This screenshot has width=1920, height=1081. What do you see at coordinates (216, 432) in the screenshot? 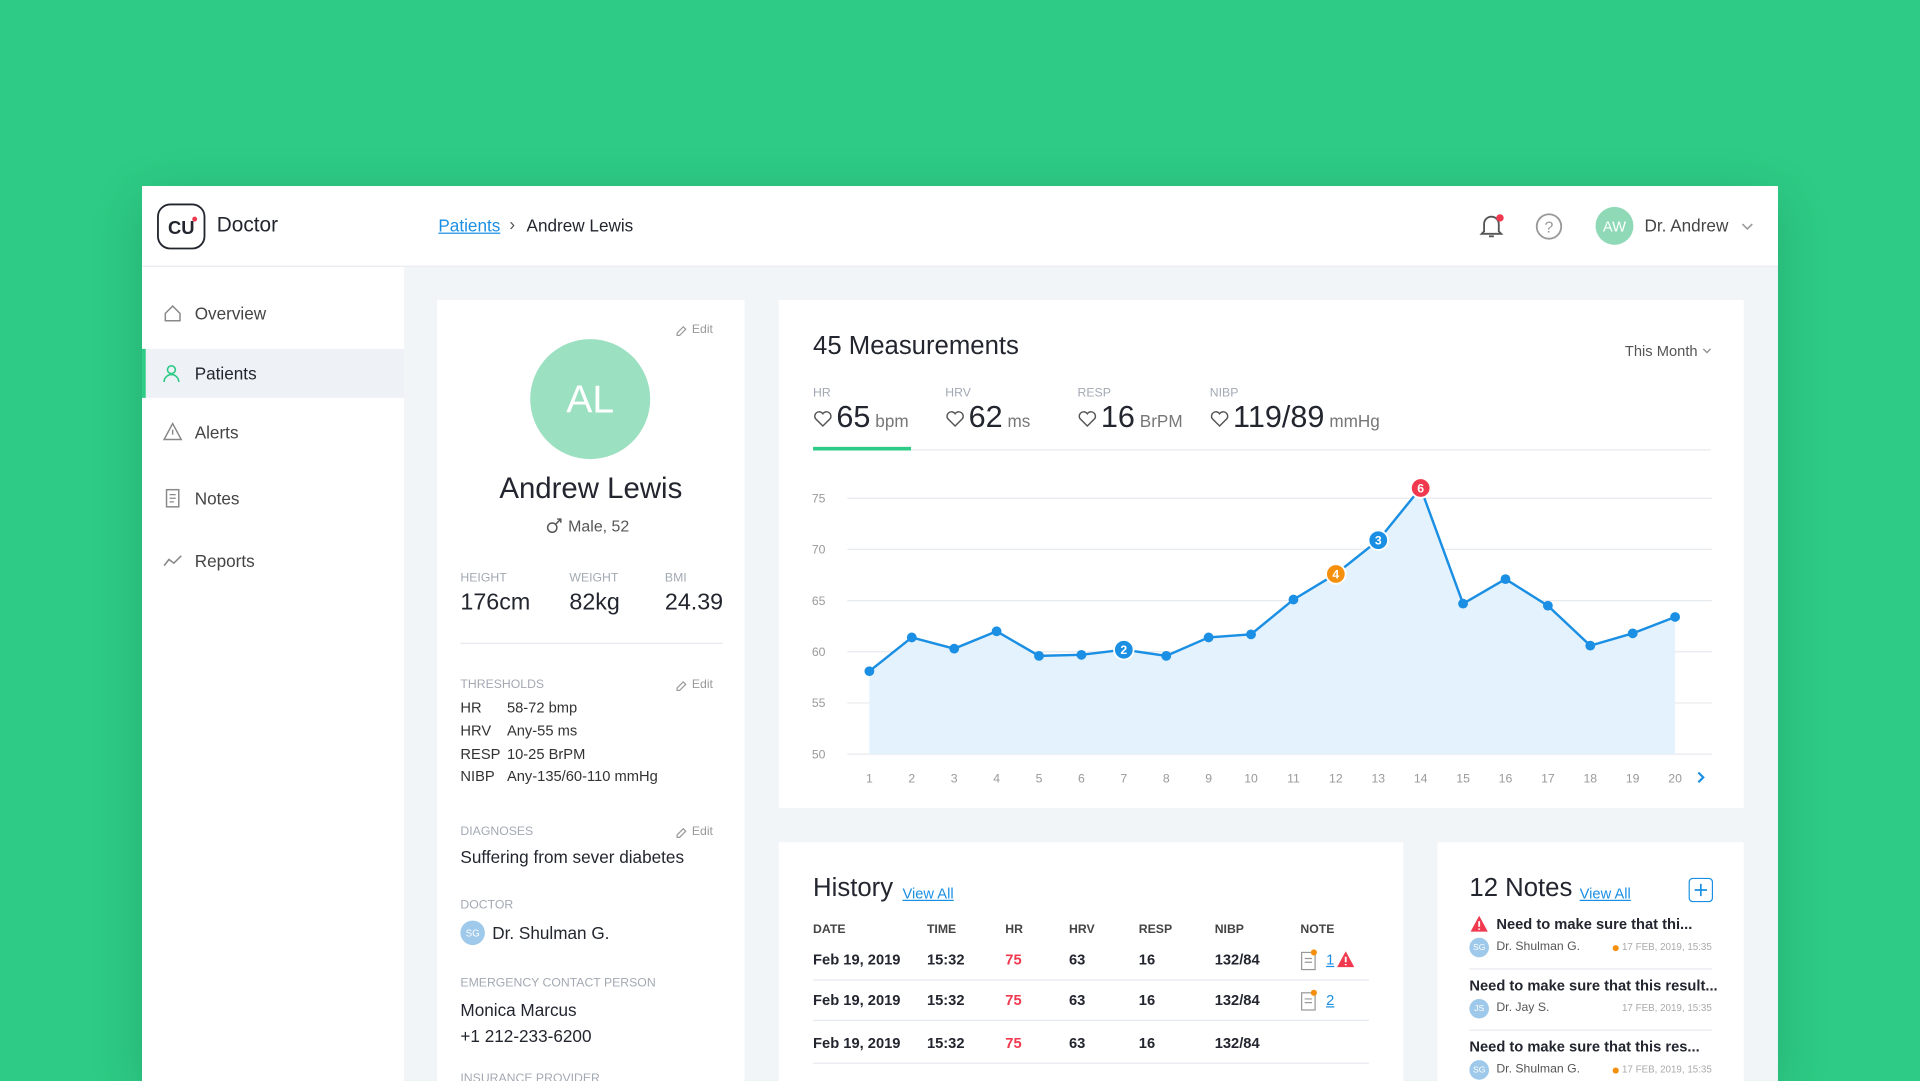
I see `nav-item: Alerts` at bounding box center [216, 432].